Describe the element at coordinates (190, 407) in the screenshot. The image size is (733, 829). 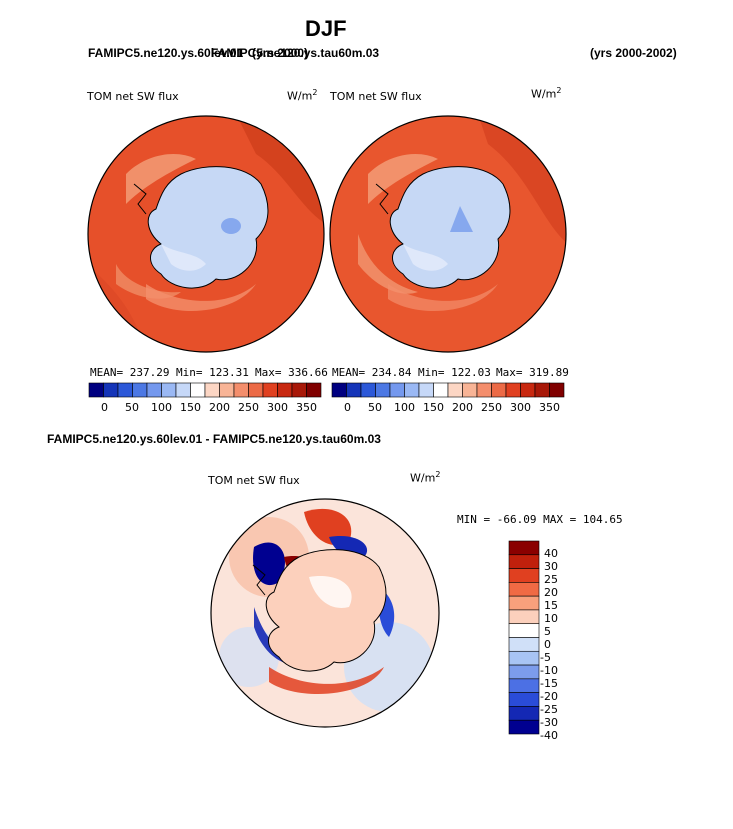
I see `panel1-tick: 150` at that location.